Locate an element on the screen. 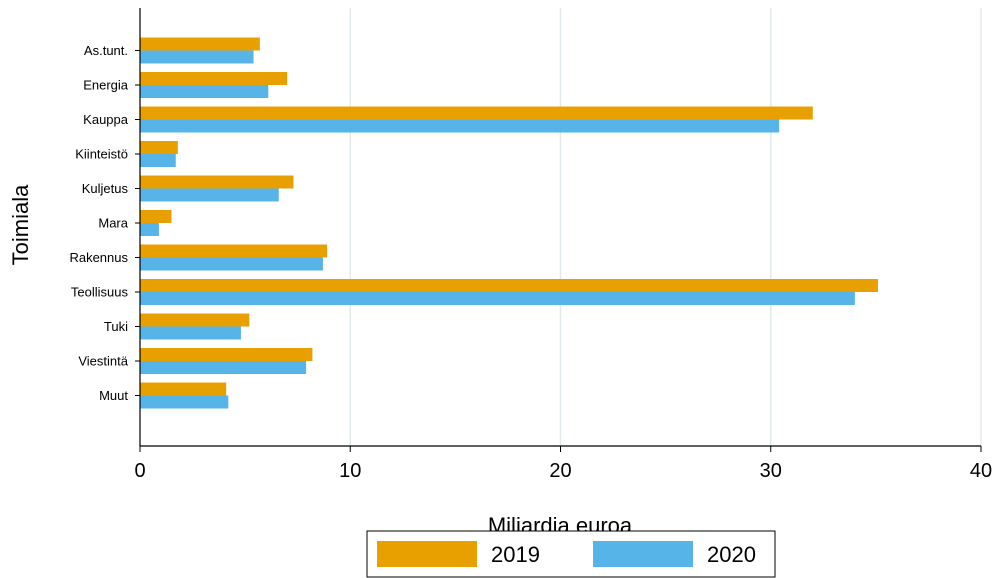  x-tick-label: 40 is located at coordinates (981, 471).